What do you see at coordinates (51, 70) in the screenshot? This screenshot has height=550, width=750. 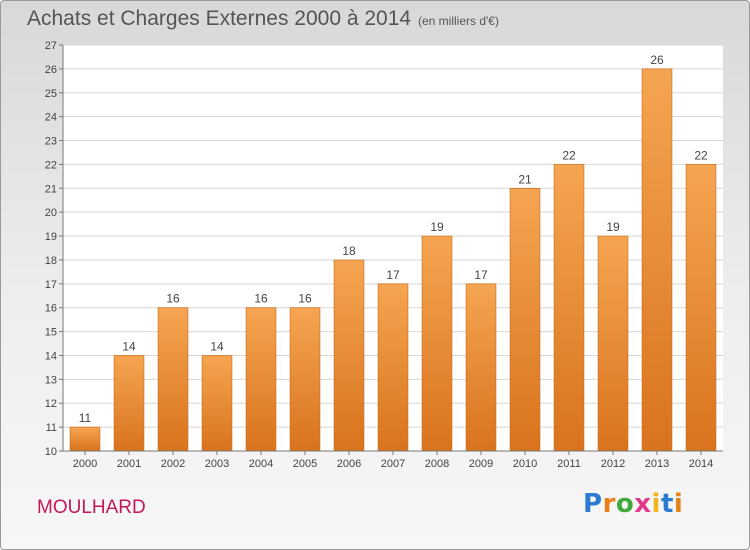 I see `y-tick-label: 26` at bounding box center [51, 70].